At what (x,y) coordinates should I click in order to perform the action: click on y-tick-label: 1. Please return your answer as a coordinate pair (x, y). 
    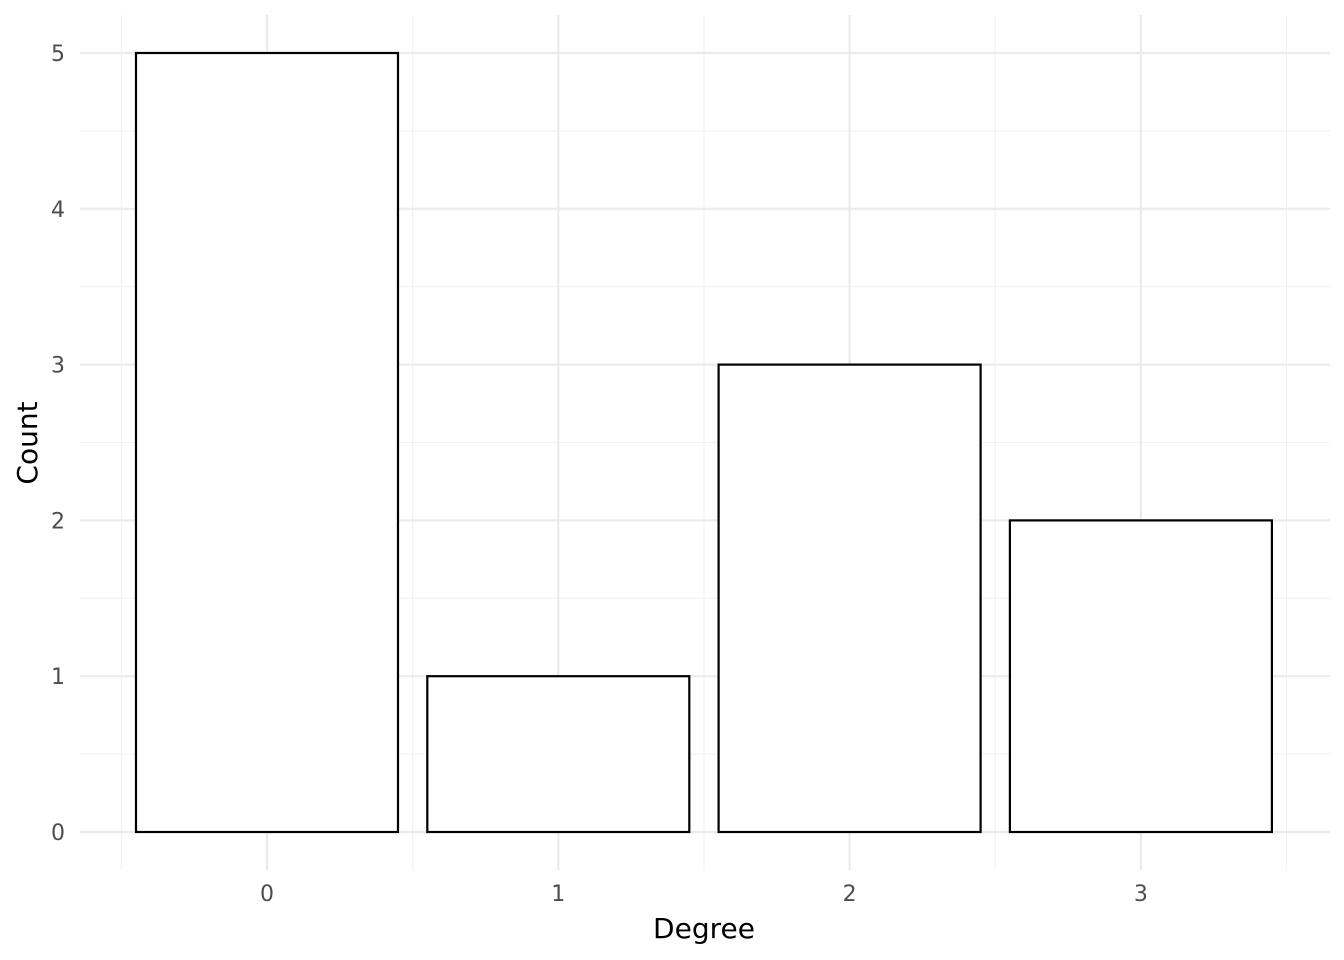
    Looking at the image, I should click on (58, 677).